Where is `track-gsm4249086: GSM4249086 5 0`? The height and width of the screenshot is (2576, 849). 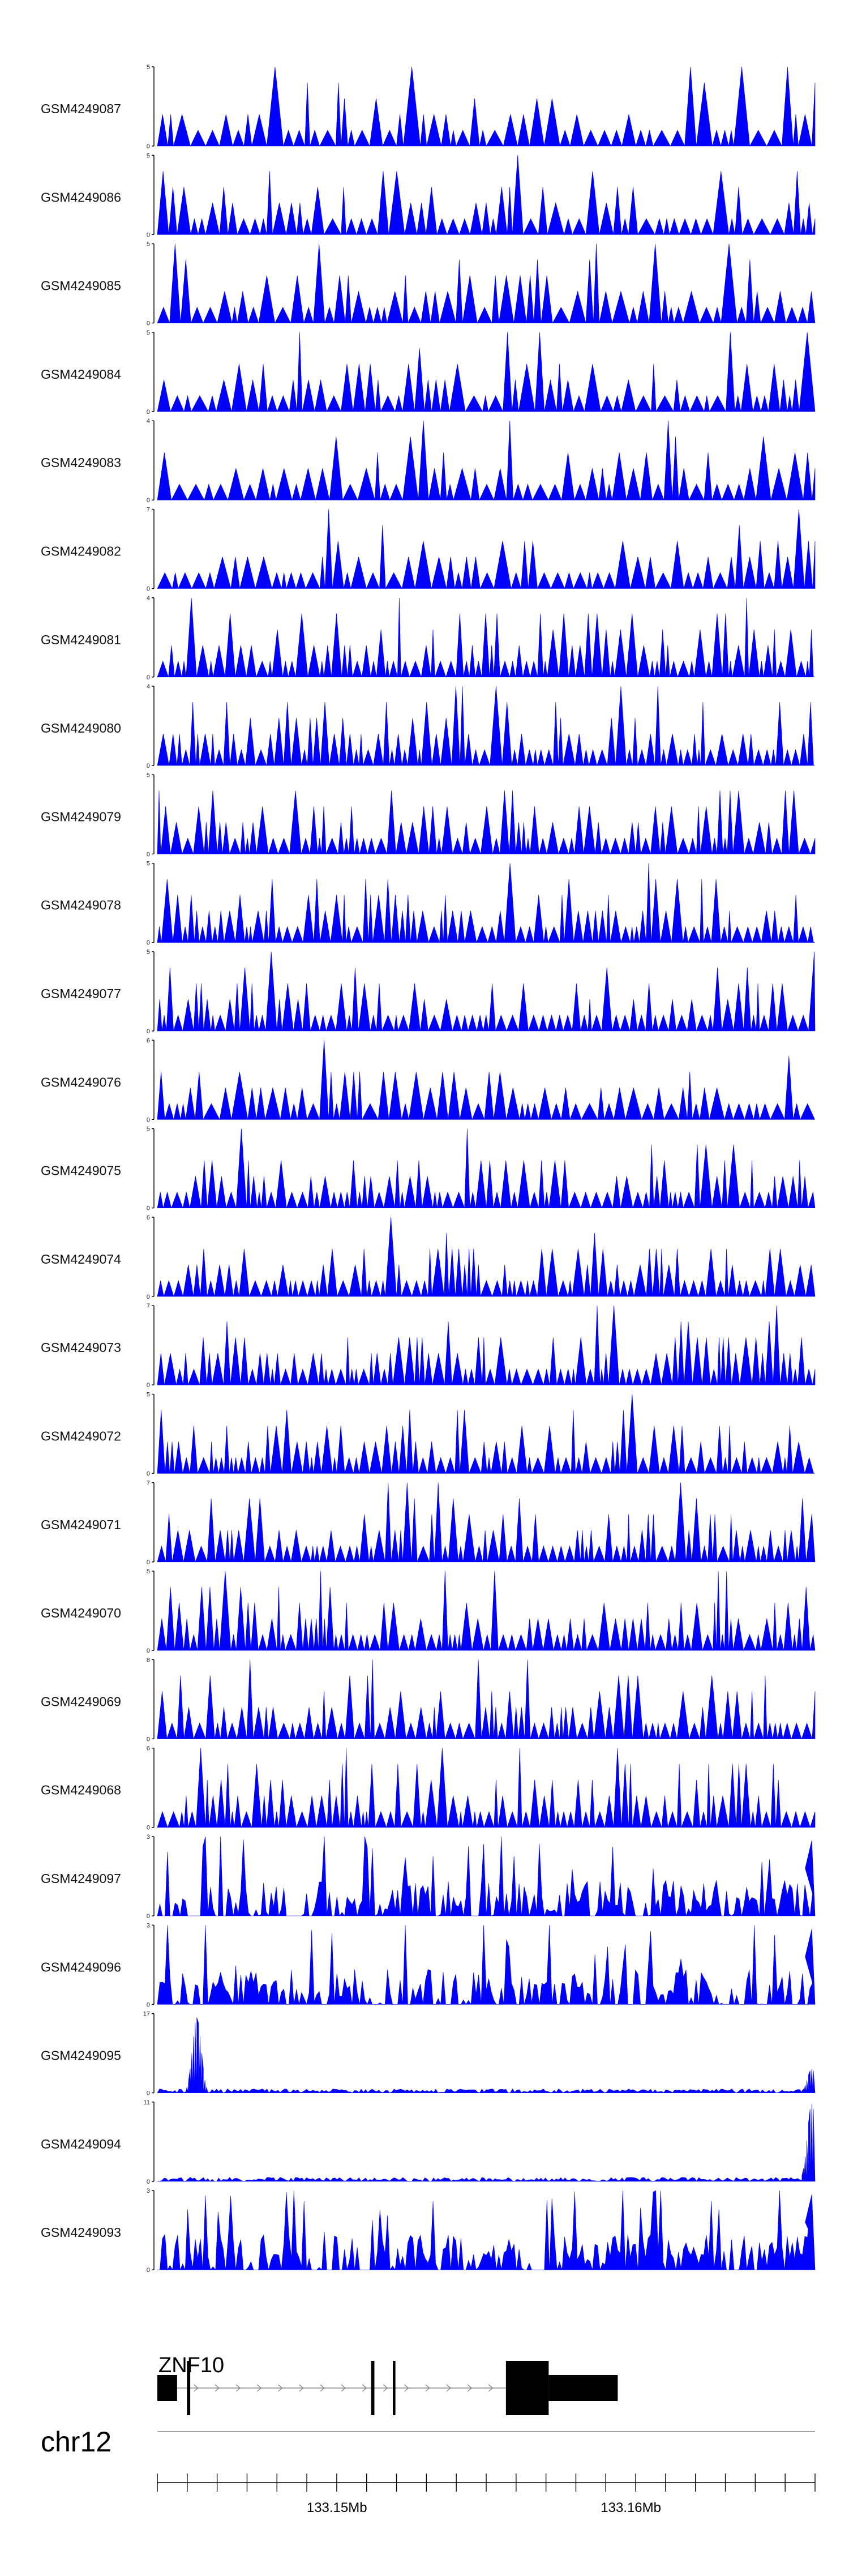
track-gsm4249086: GSM4249086 5 0 is located at coordinates (428, 195).